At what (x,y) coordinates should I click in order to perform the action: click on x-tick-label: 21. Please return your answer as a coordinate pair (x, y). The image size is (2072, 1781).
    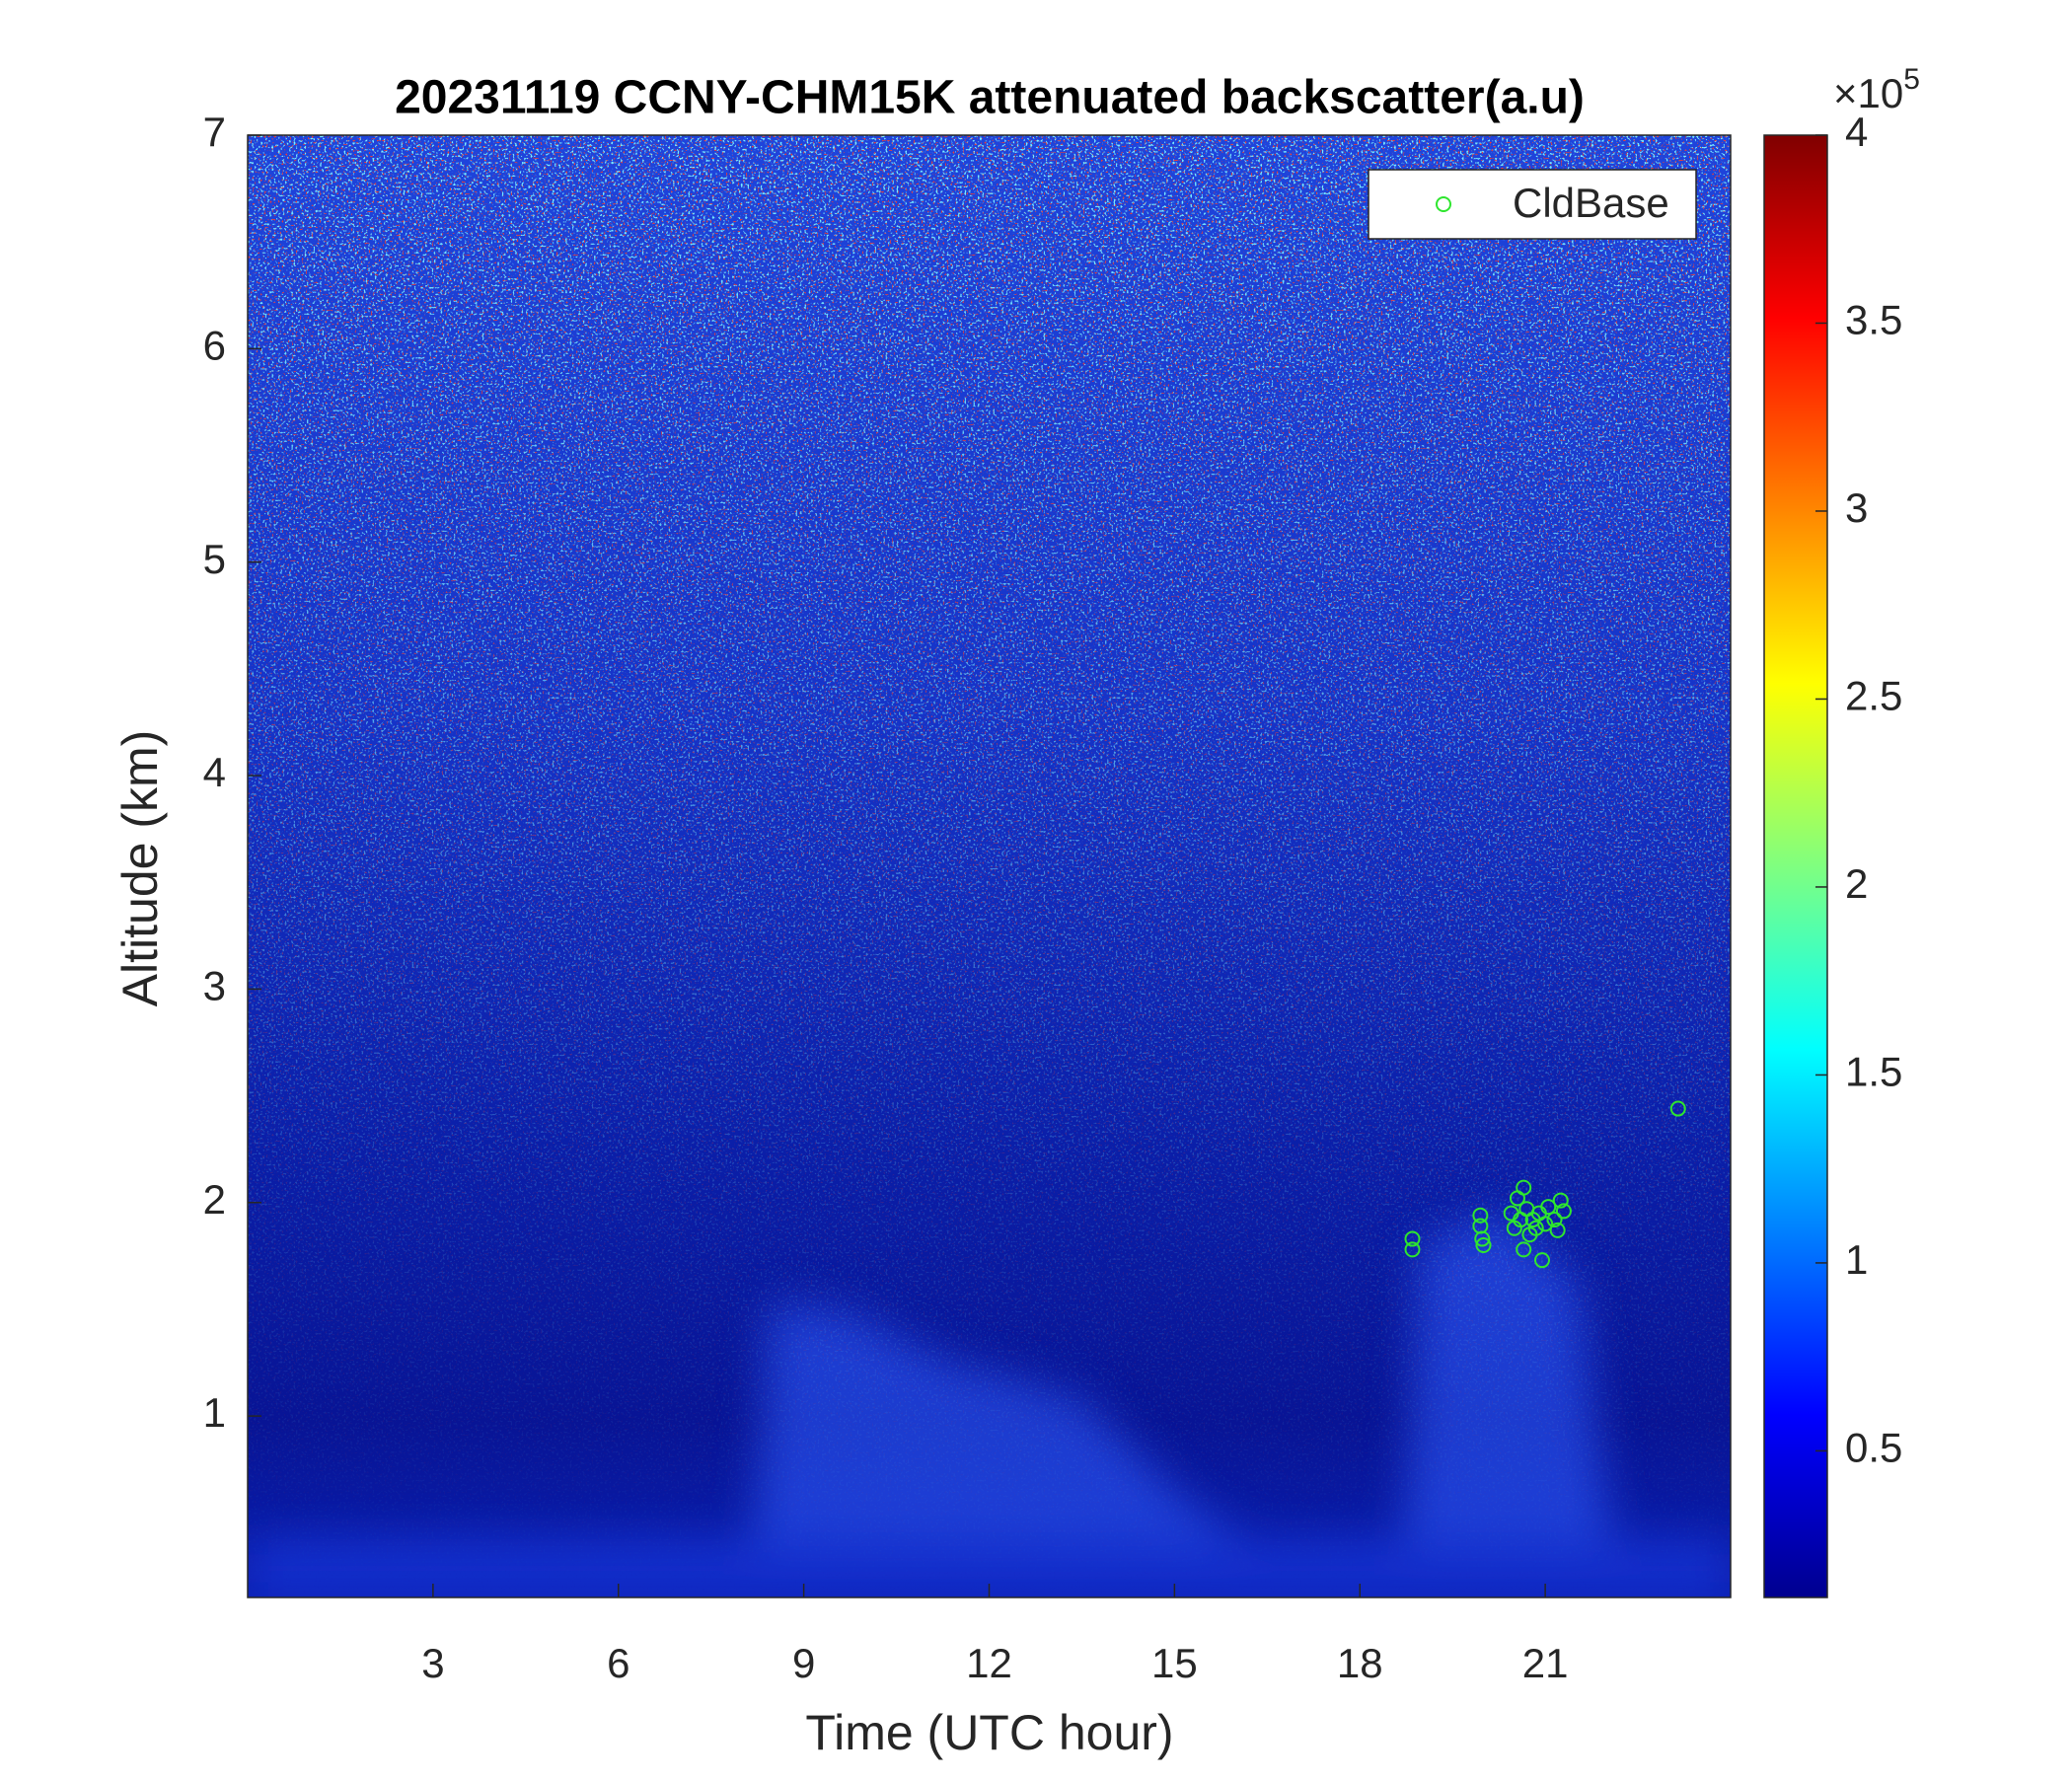
    Looking at the image, I should click on (1546, 1663).